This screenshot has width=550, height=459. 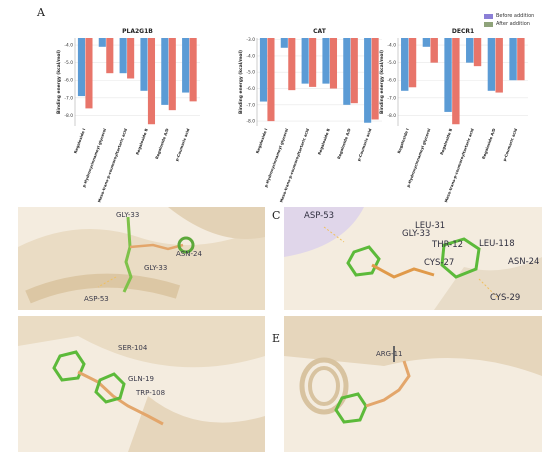 I want to click on legend-label-before: Before addition, so click(x=515, y=16).